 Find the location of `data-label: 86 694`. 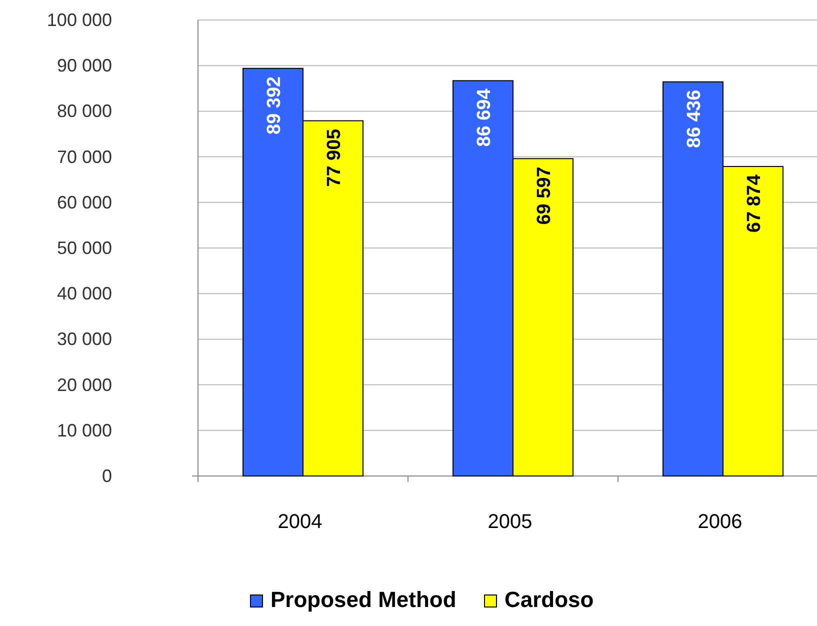

data-label: 86 694 is located at coordinates (484, 117).